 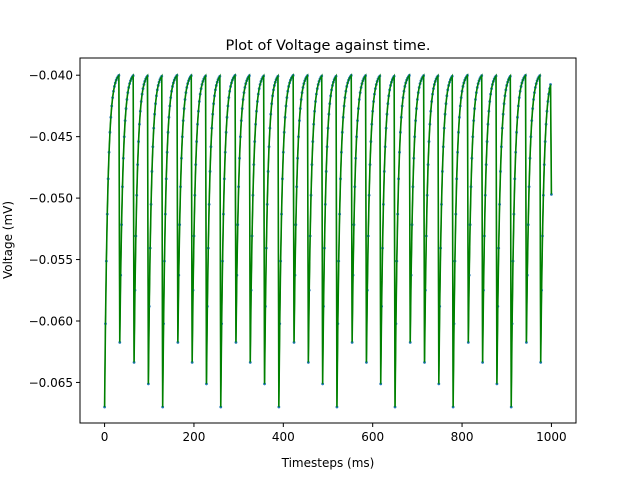 What do you see at coordinates (105, 437) in the screenshot?
I see `x-tick-label: 0` at bounding box center [105, 437].